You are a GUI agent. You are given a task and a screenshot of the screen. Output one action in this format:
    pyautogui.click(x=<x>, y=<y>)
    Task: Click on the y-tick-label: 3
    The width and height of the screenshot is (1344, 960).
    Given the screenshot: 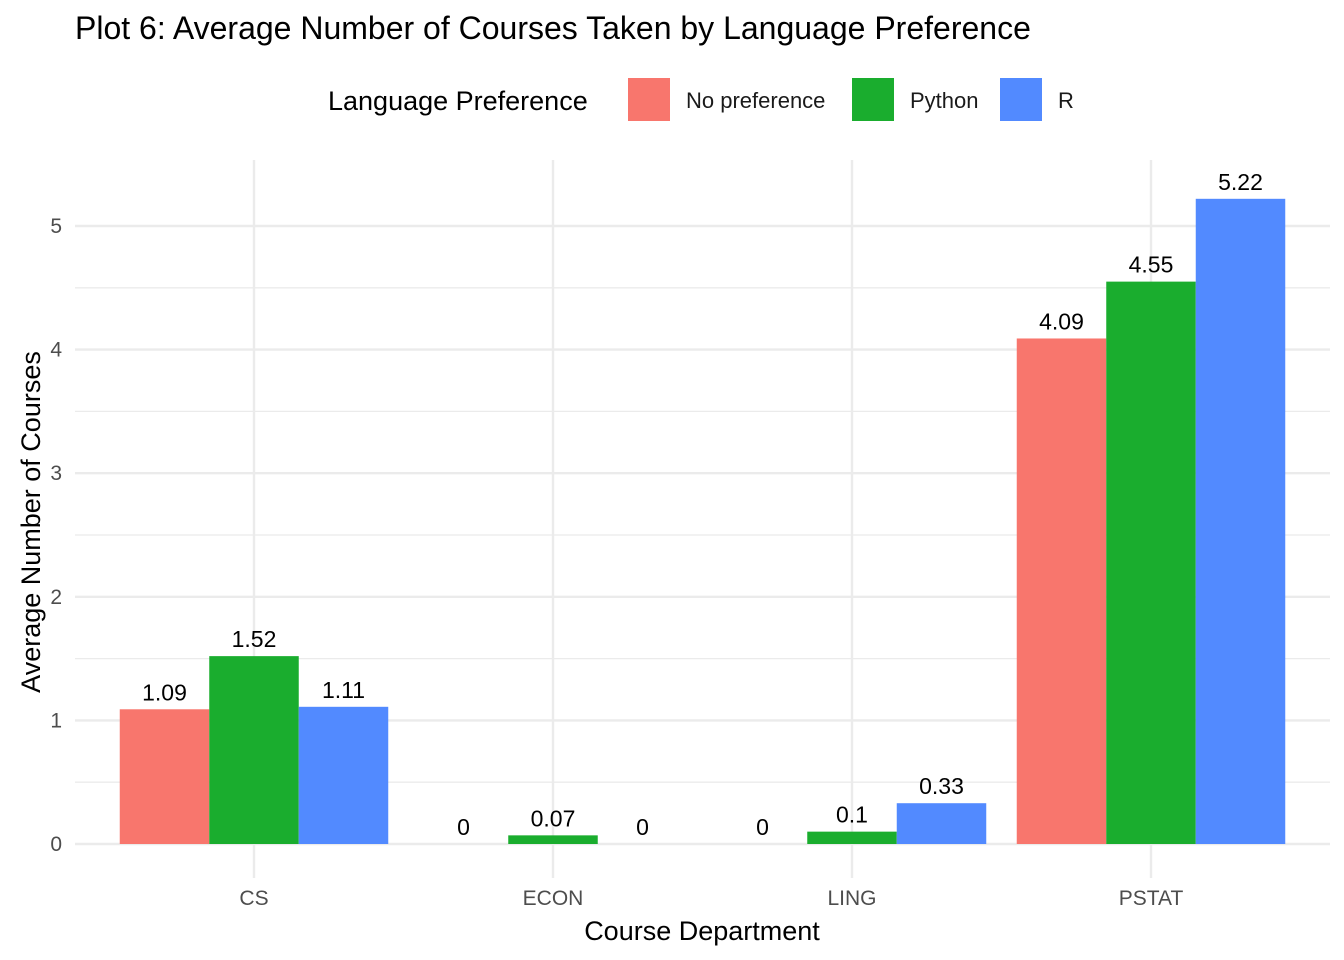 What is the action you would take?
    pyautogui.click(x=56, y=473)
    